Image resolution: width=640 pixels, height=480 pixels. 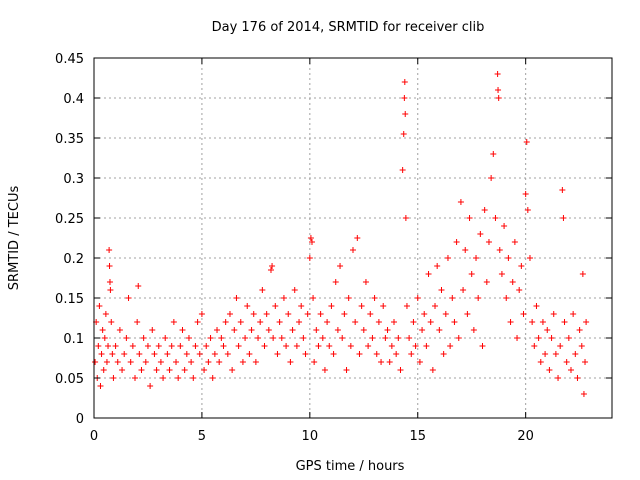 What do you see at coordinates (417, 436) in the screenshot?
I see `x-tick-label: 15` at bounding box center [417, 436].